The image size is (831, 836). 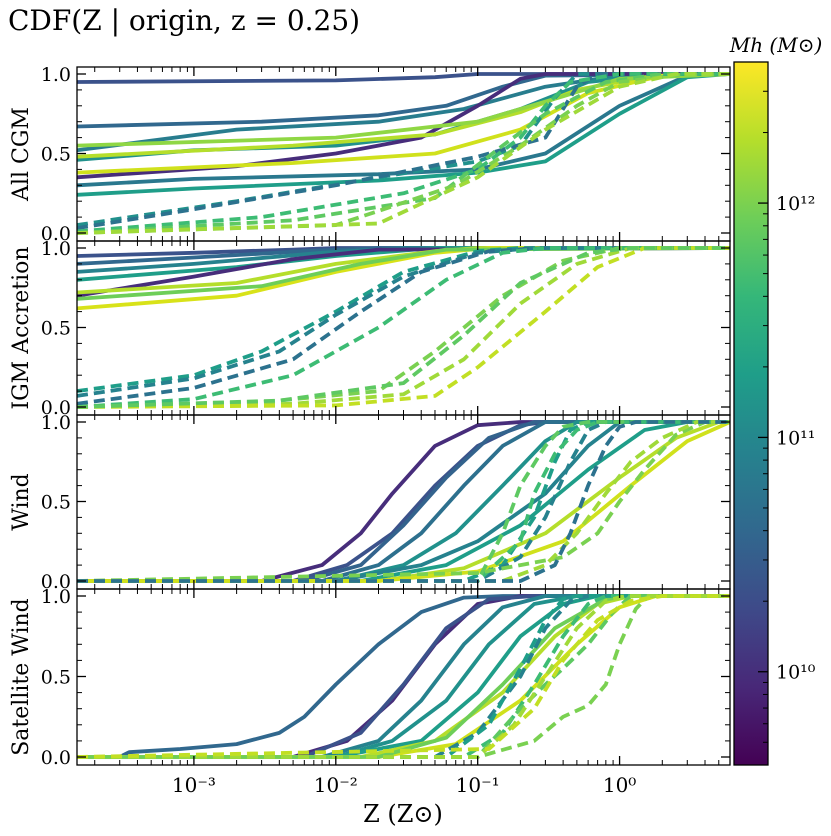 I want to click on colorbar-label: Mh (M⊙), so click(x=776, y=45).